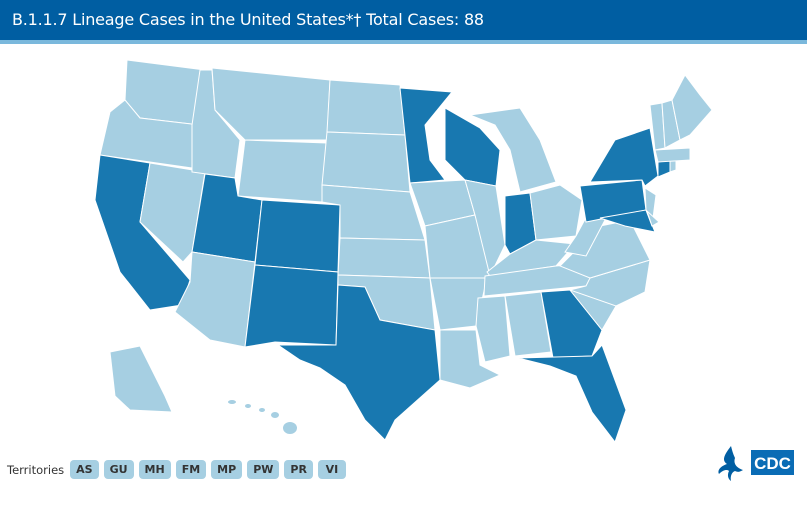  What do you see at coordinates (384, 258) in the screenshot?
I see `state-ks` at bounding box center [384, 258].